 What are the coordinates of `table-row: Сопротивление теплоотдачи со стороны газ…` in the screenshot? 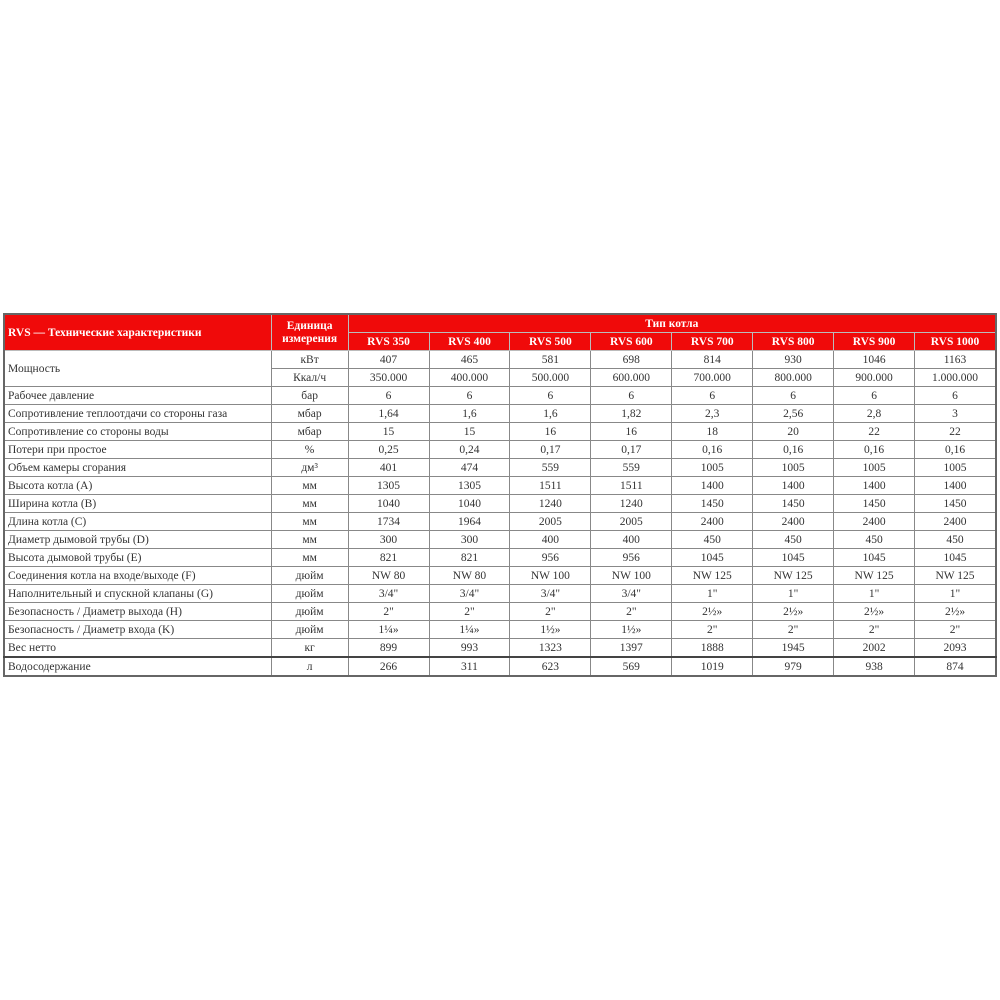 It's located at (500, 413).